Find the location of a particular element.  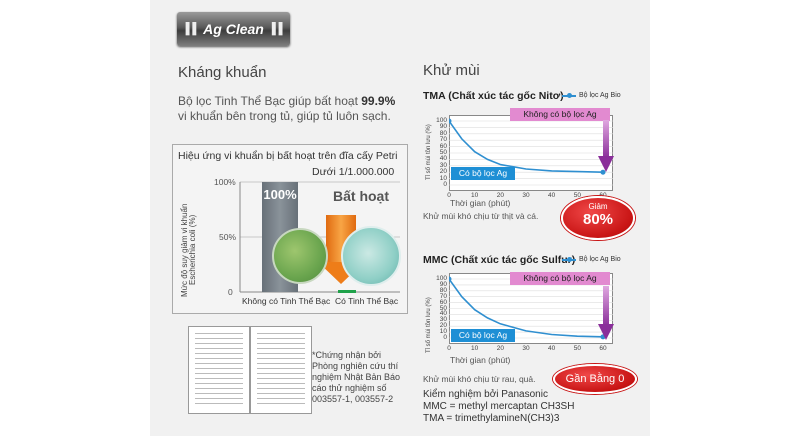

mmc-y-tick: 60 is located at coordinates (443, 302).